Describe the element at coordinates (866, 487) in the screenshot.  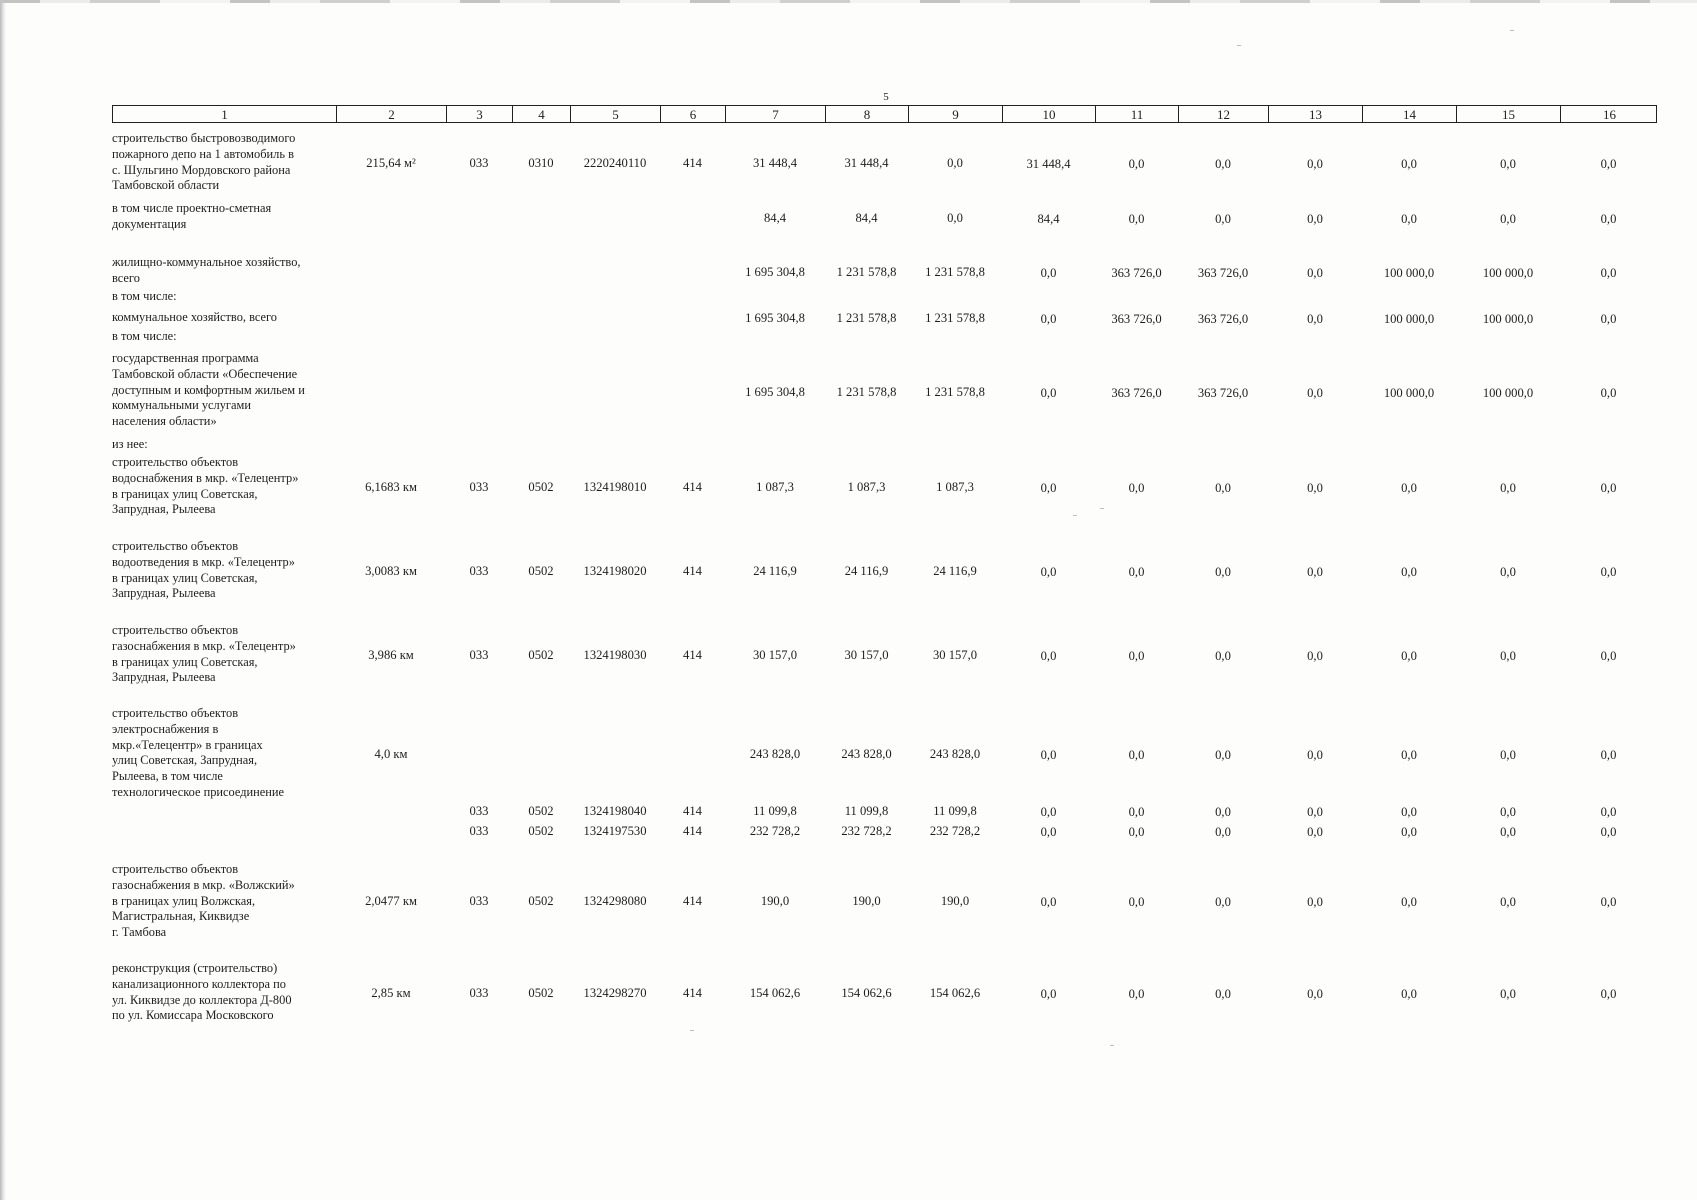
I see `amount-cell-col-8: 1 087,3` at that location.